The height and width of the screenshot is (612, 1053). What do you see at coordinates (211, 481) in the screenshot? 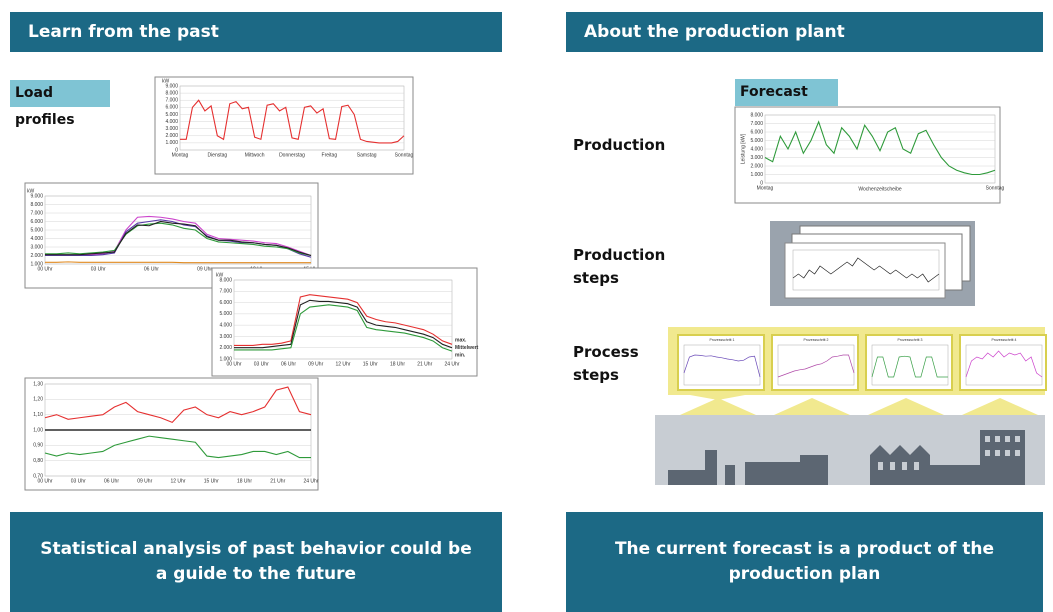
I see `x-tick-label: 15 Uhr` at bounding box center [211, 481].